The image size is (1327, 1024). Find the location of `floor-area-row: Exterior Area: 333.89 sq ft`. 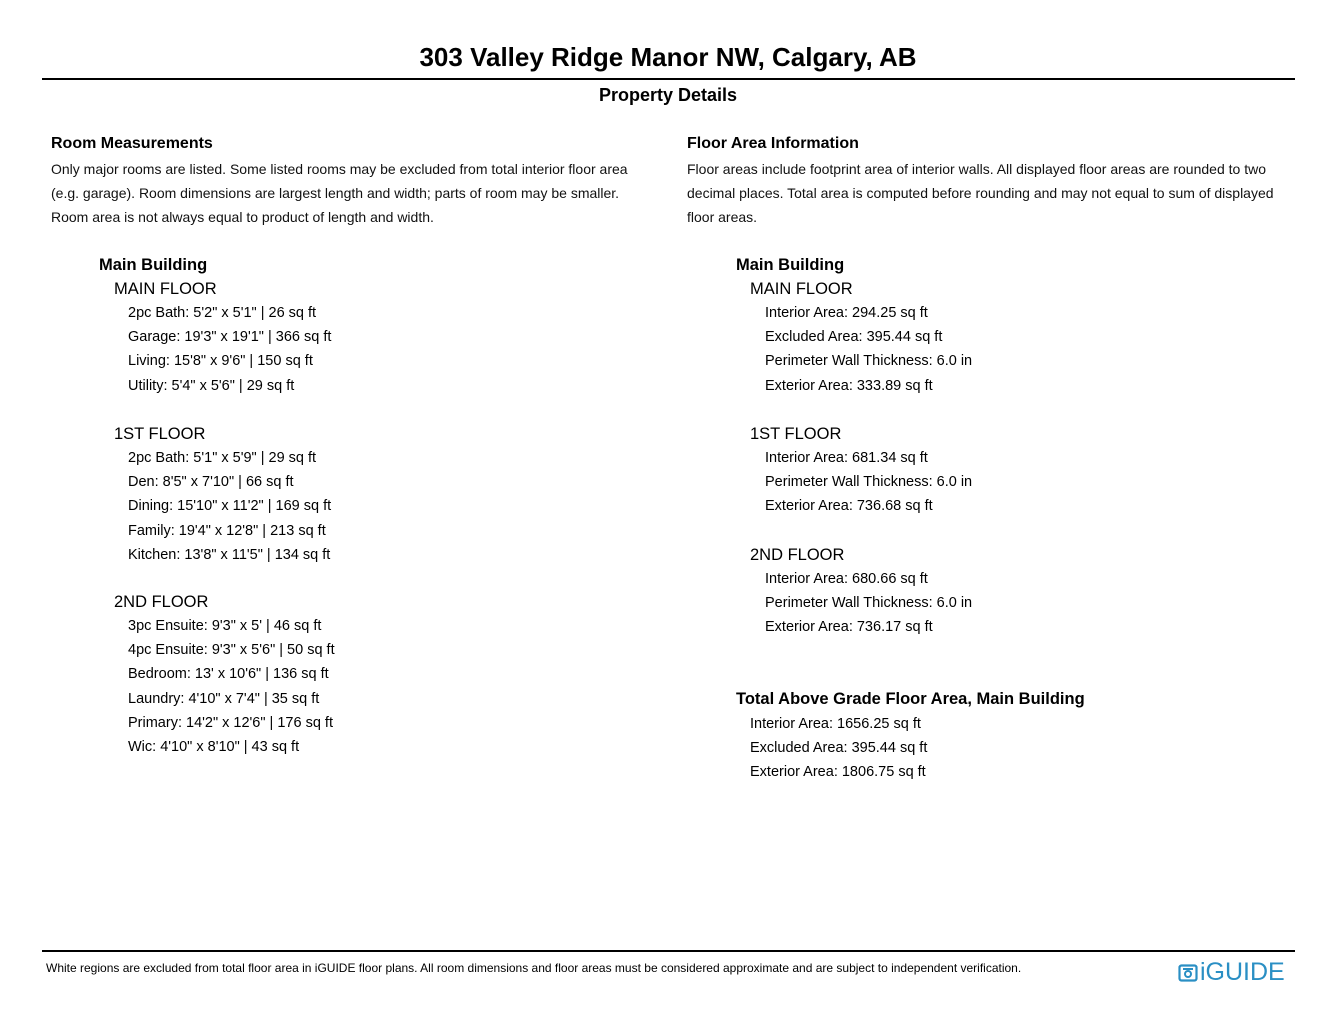

floor-area-row: Exterior Area: 333.89 sq ft is located at coordinates (849, 385).